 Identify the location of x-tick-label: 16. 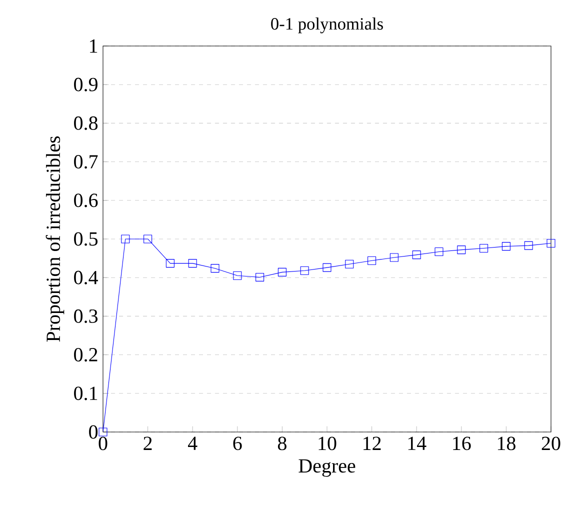
(462, 443).